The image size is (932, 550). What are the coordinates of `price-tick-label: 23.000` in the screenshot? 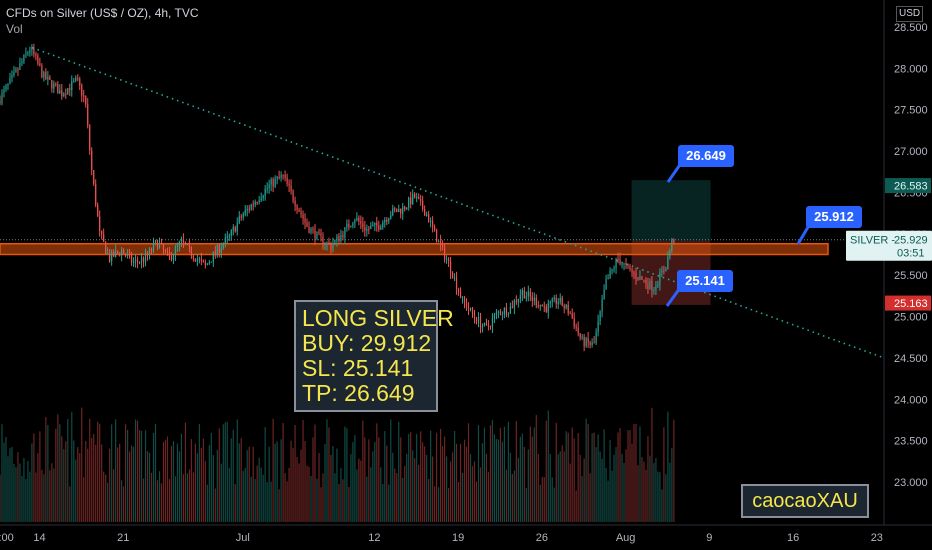 It's located at (911, 483).